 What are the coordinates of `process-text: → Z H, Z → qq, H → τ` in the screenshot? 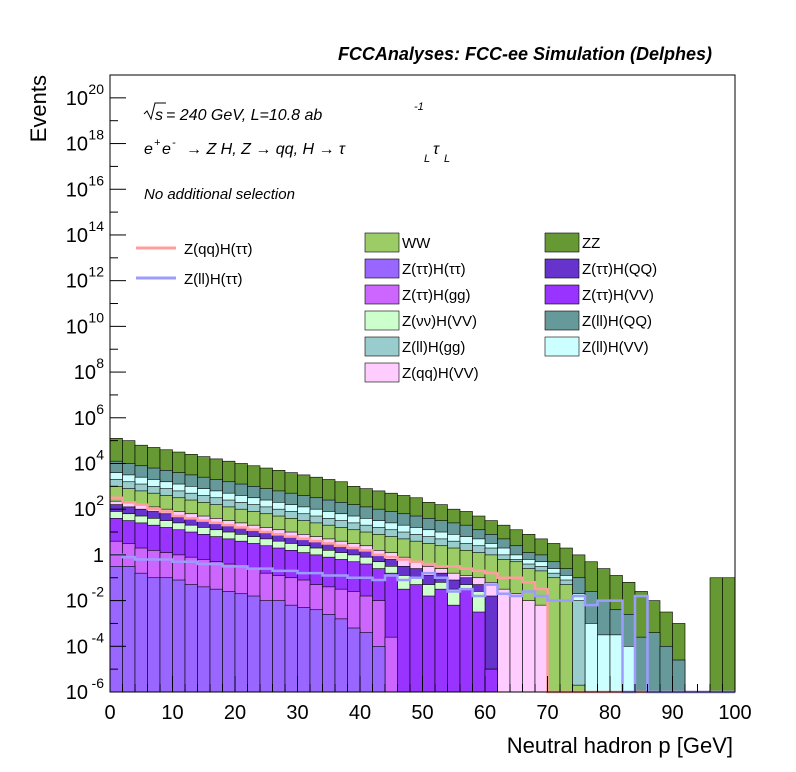 It's located at (266, 149).